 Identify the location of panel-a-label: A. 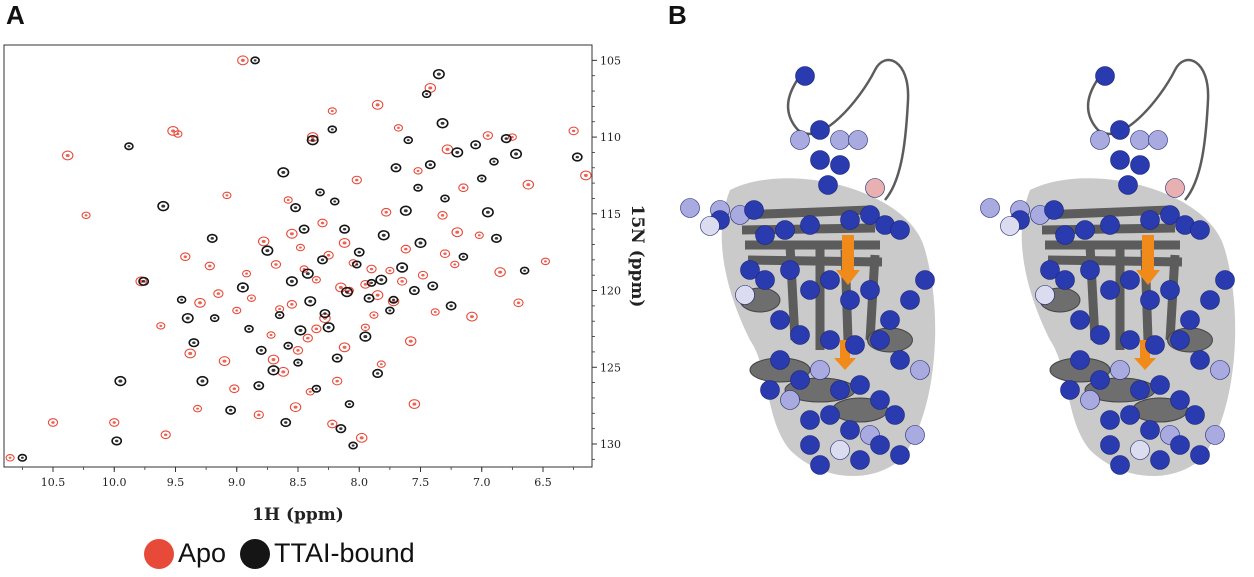
(15, 15).